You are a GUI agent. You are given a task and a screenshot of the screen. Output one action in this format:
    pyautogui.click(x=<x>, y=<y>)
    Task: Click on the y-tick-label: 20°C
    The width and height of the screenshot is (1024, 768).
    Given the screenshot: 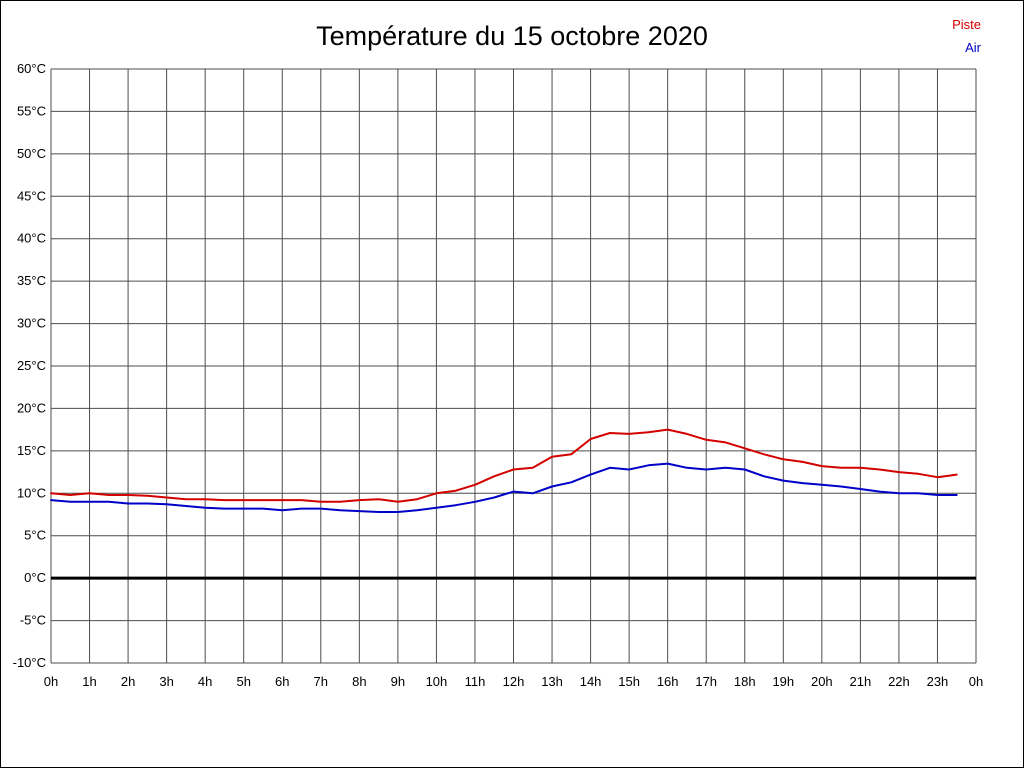 What is the action you would take?
    pyautogui.click(x=31, y=407)
    